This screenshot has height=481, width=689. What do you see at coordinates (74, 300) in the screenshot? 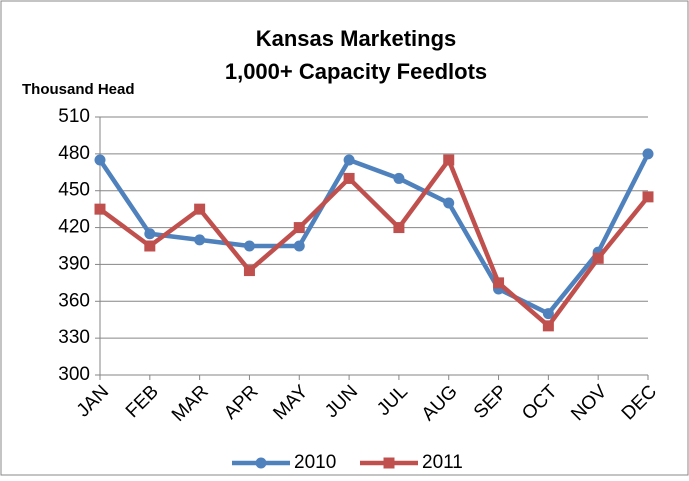
I see `y-tick-label: 360` at bounding box center [74, 300].